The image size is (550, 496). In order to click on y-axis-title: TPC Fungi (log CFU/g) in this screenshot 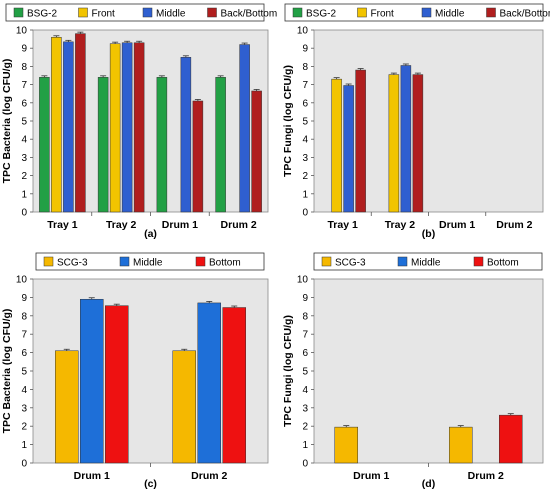, I will do `click(288, 121)`.